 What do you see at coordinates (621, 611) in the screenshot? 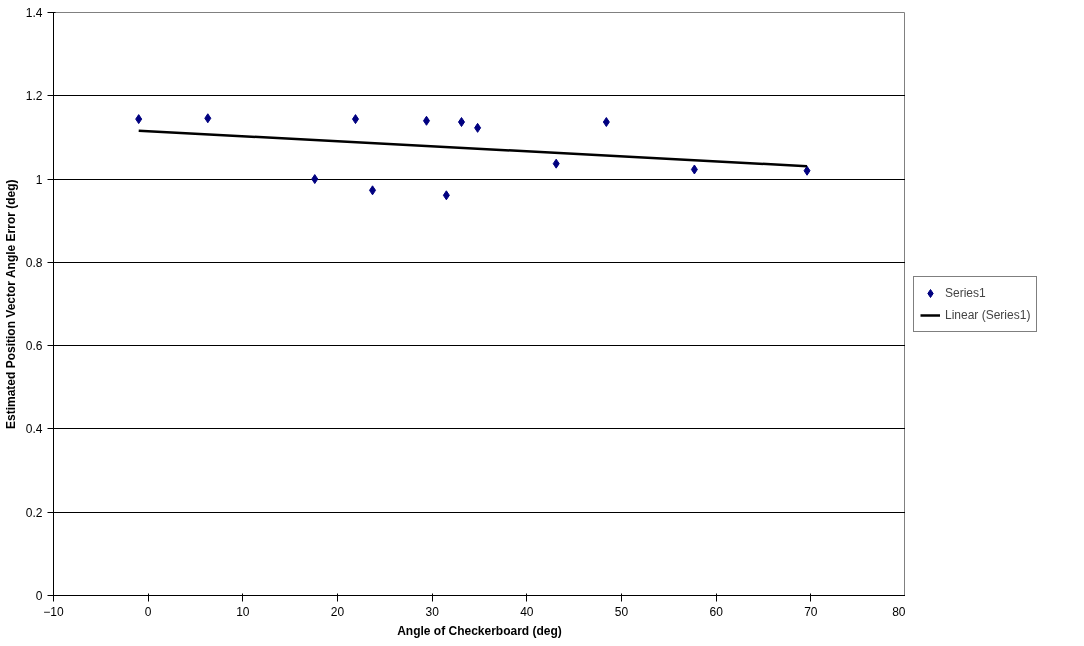
I see `x-tick-label: 50` at bounding box center [621, 611].